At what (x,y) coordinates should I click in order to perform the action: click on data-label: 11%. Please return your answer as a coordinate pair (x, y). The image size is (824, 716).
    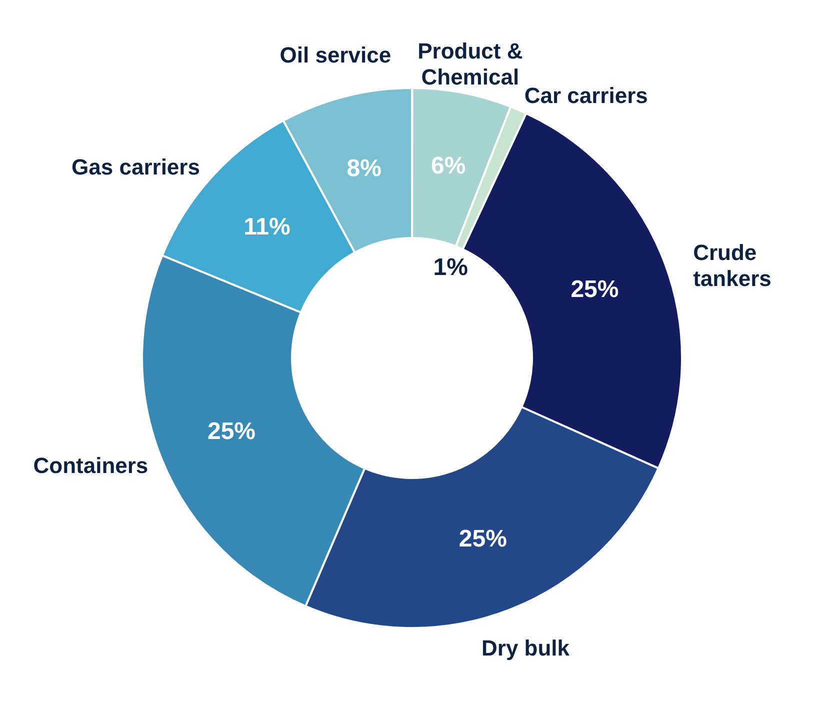
    Looking at the image, I should click on (267, 227).